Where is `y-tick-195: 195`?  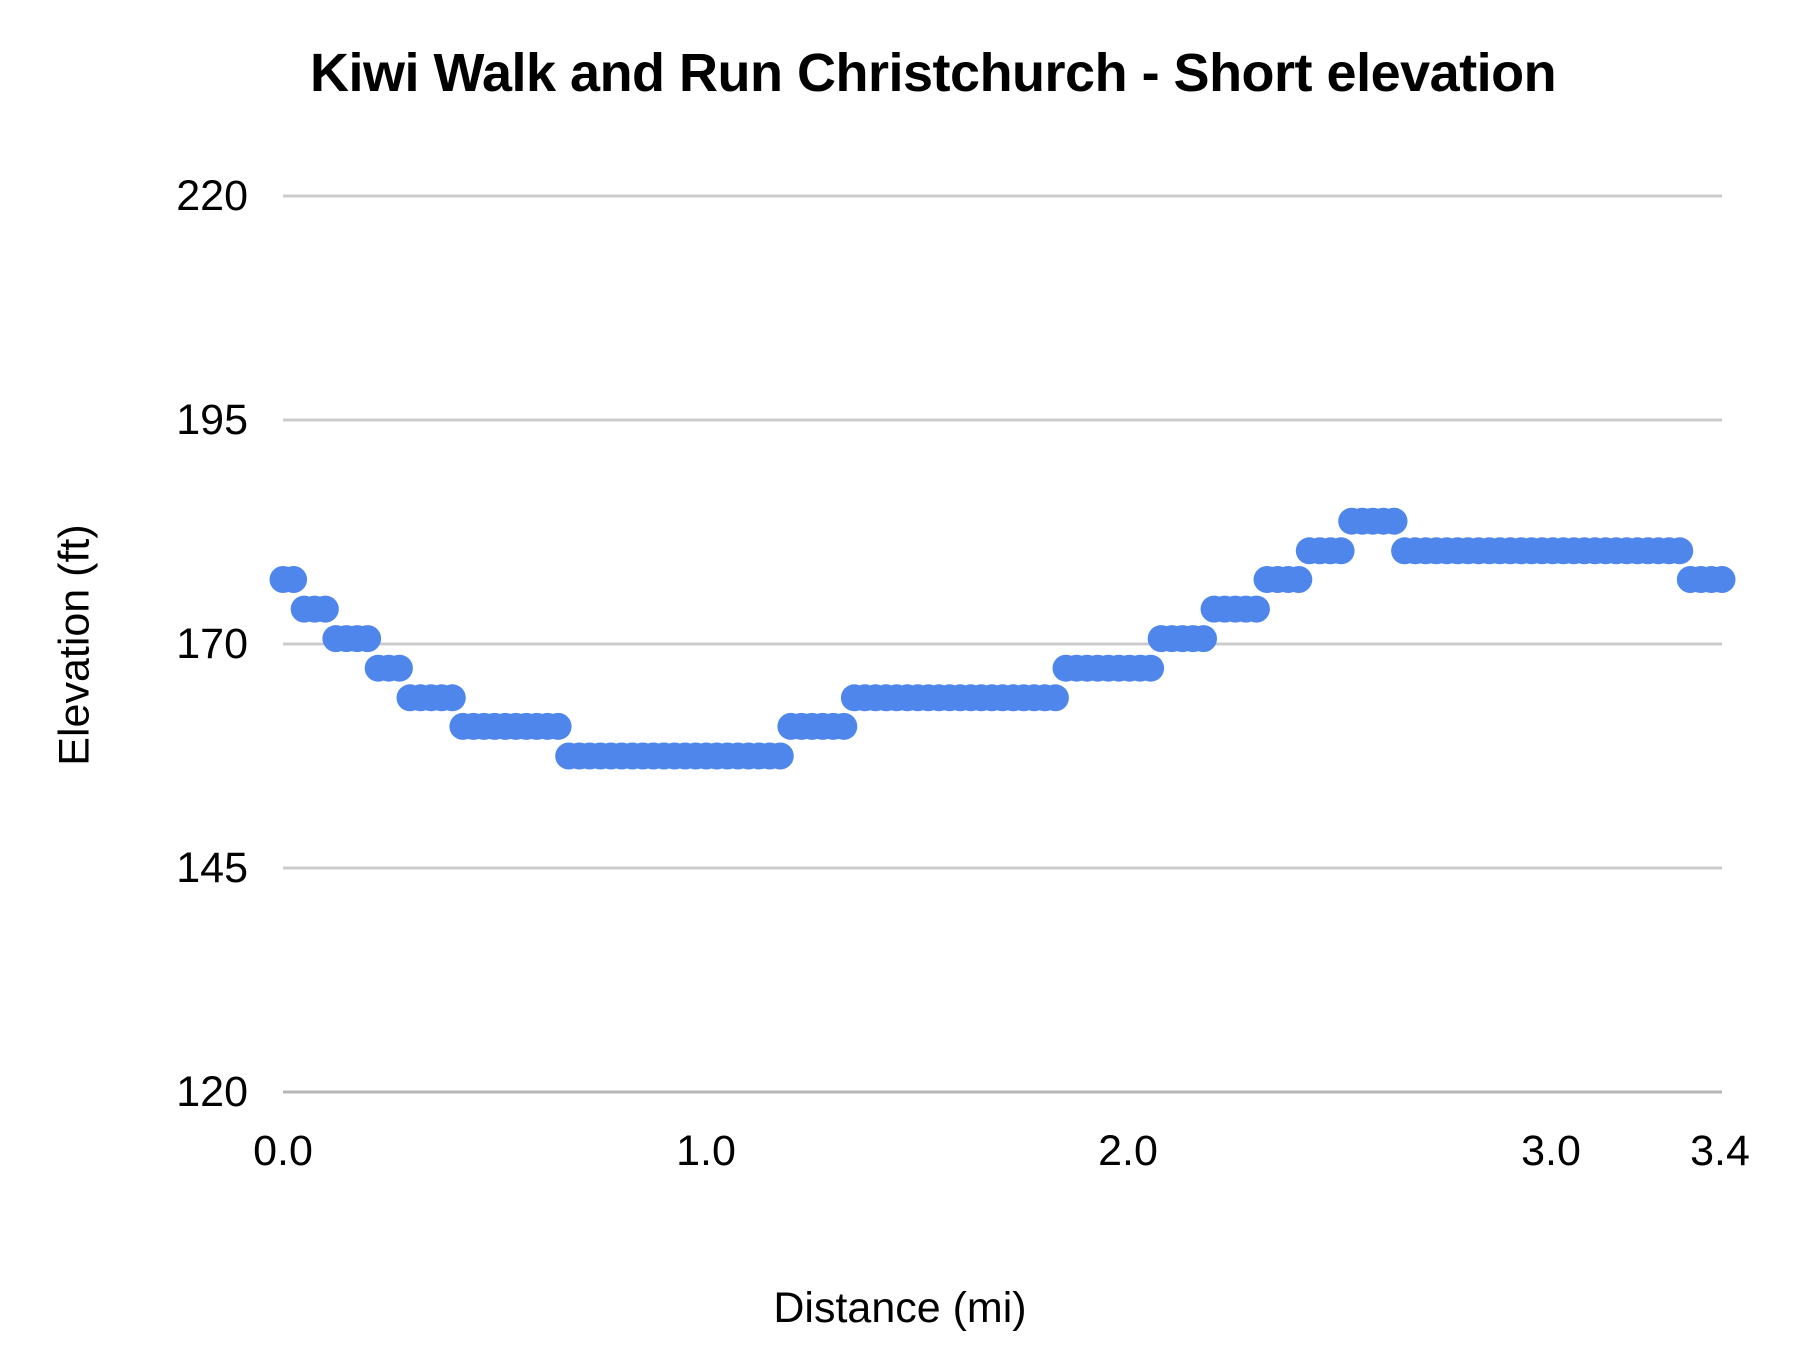 y-tick-195: 195 is located at coordinates (212, 420).